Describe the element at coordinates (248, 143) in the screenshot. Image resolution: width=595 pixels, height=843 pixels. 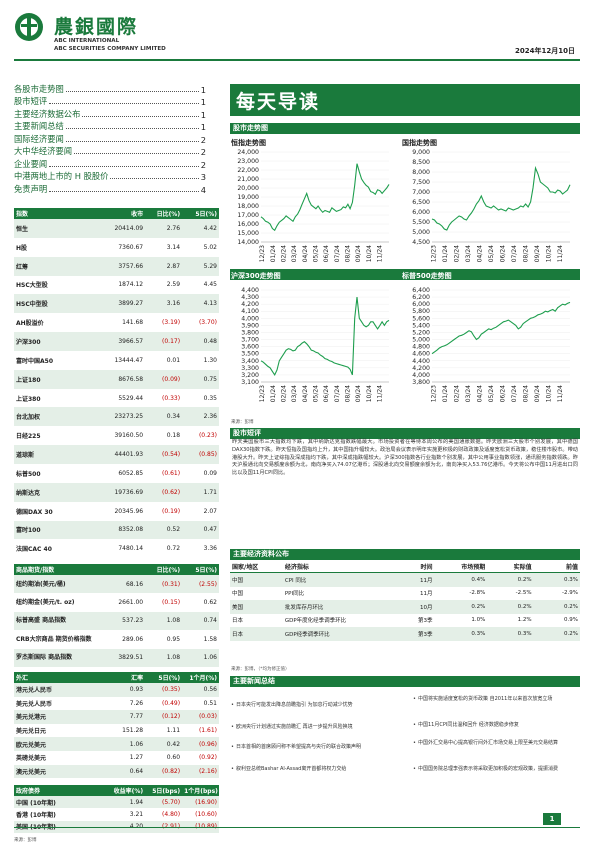
I see `chart-title-hsi: 恒指走势图` at that location.